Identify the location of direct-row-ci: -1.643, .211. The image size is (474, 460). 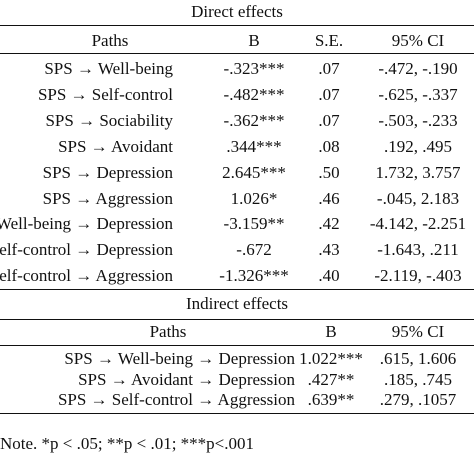
(418, 250).